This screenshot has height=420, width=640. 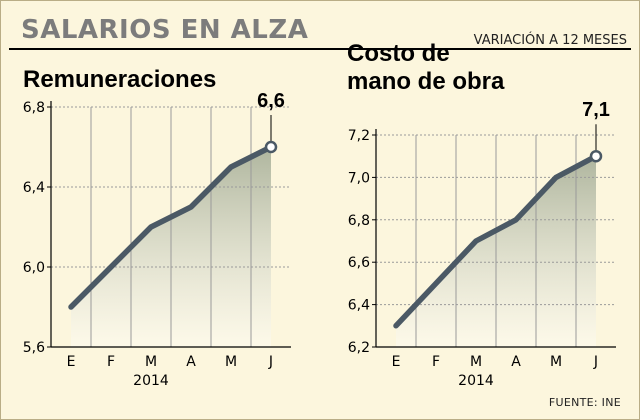 I want to click on chart-title-line: Costo de, so click(x=398, y=53).